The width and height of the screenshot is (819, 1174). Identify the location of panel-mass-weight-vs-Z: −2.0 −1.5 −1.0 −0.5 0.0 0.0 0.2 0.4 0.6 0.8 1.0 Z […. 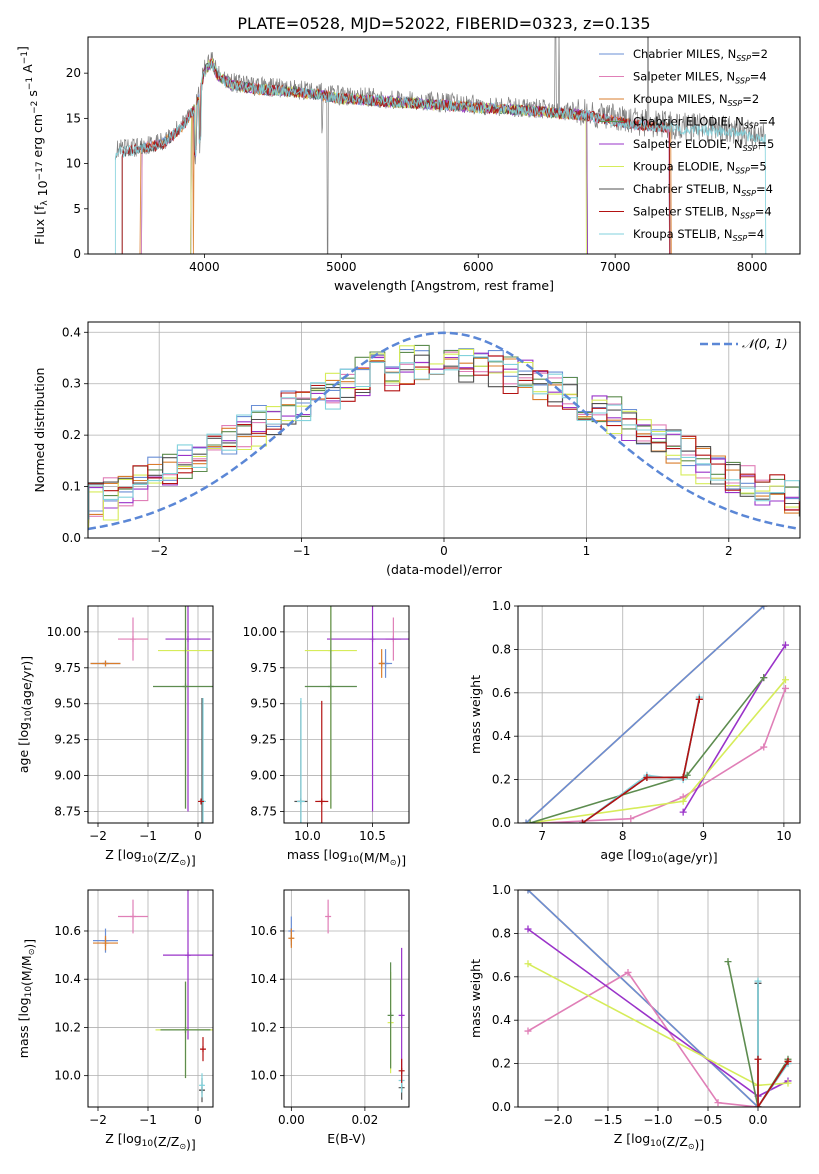
(634, 1017).